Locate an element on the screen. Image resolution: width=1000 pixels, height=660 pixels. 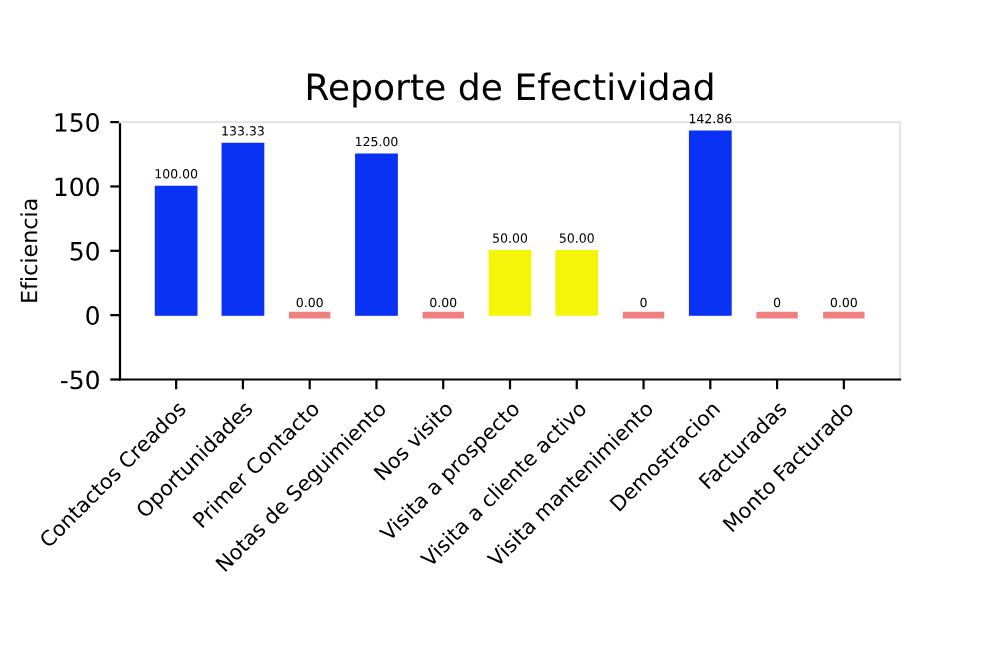
y-tick-label: -50 is located at coordinates (79, 380).